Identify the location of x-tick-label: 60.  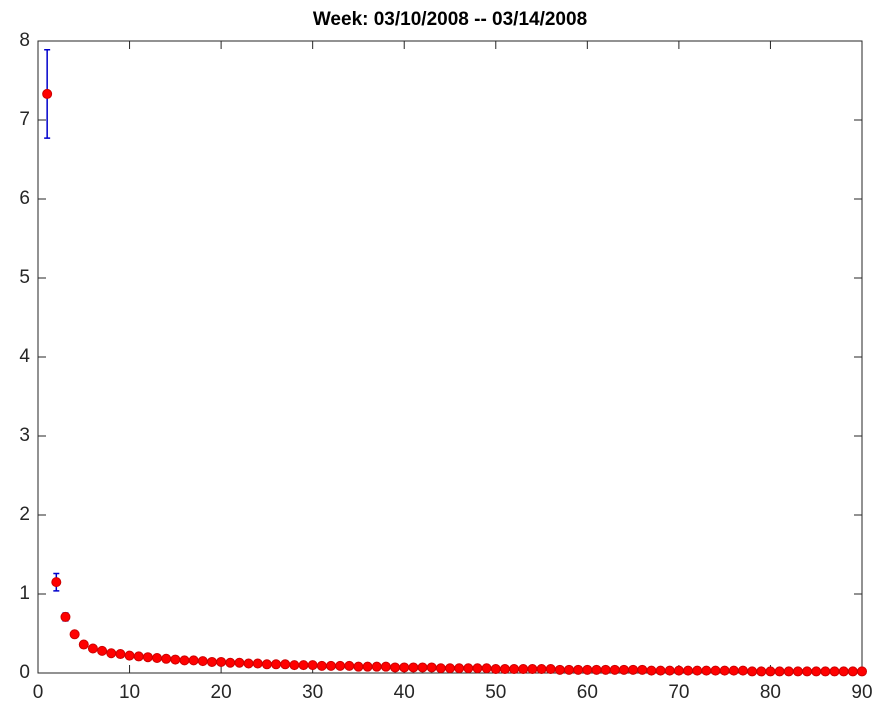
(587, 692).